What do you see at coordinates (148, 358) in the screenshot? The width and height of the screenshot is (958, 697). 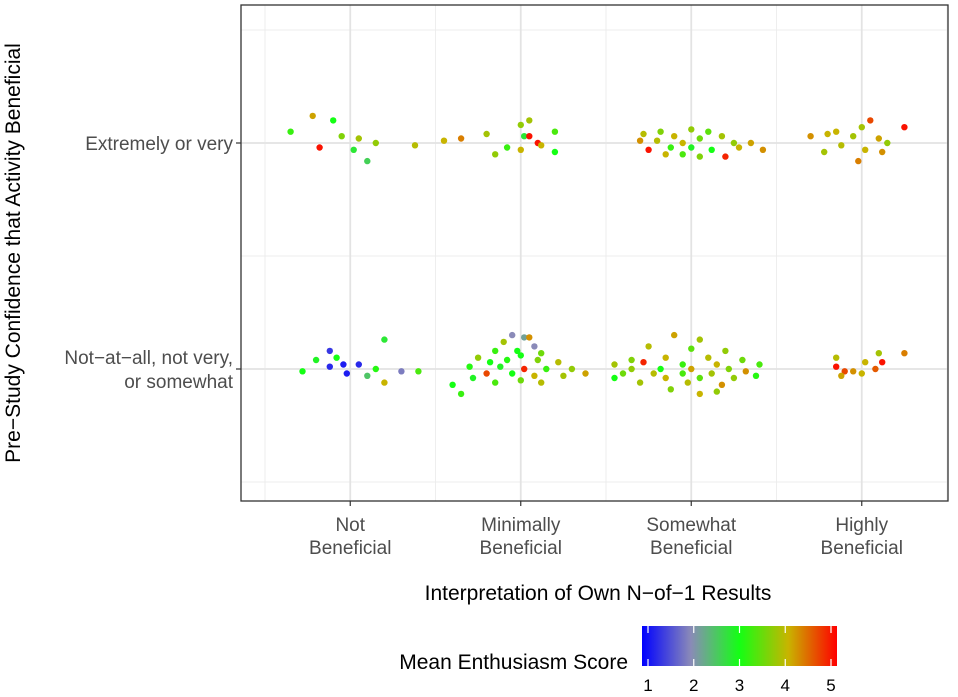 I see `y-tick-label: Not−at−all, not very,` at bounding box center [148, 358].